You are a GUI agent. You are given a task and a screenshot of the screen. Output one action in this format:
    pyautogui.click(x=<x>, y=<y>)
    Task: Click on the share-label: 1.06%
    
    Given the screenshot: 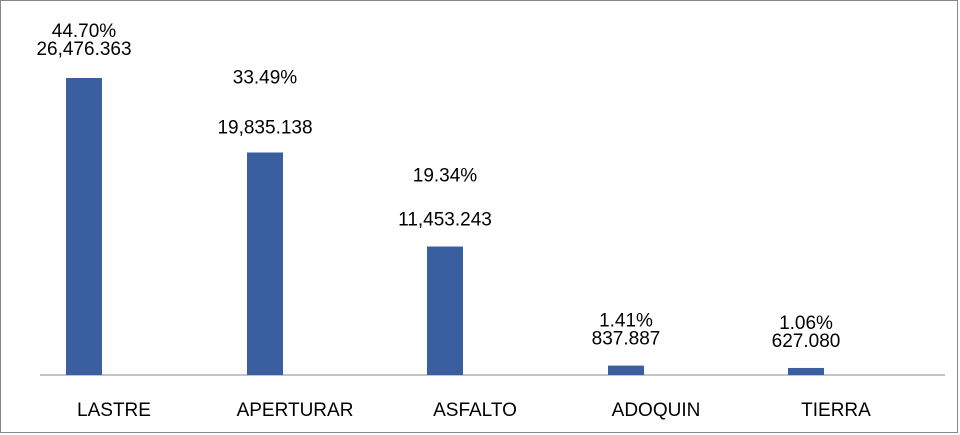 What is the action you would take?
    pyautogui.click(x=806, y=323)
    